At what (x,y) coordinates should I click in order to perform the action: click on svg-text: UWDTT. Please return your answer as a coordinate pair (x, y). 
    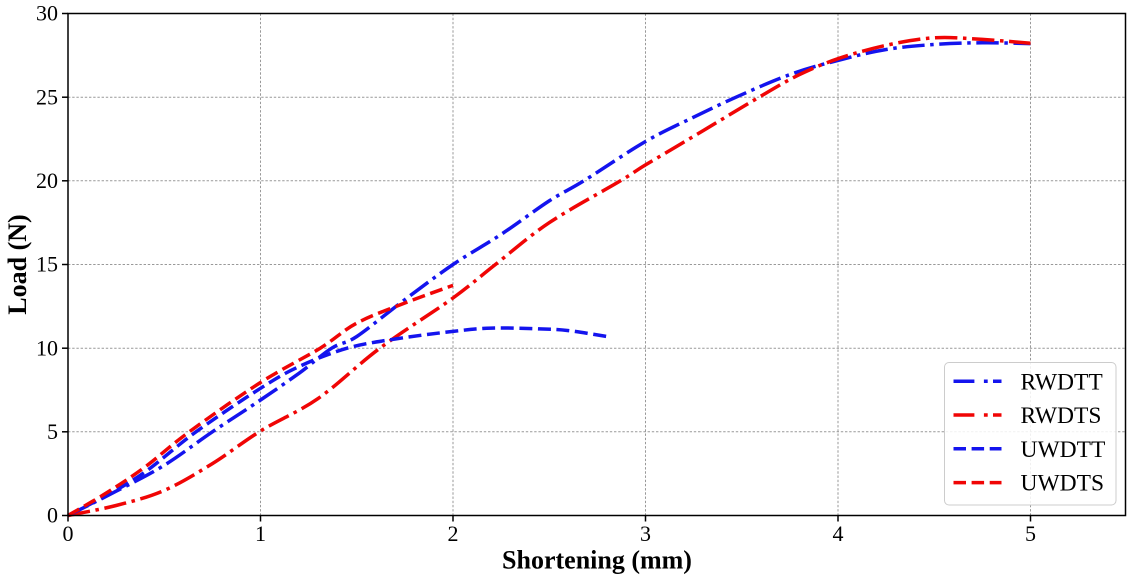
    Looking at the image, I should click on (1063, 450).